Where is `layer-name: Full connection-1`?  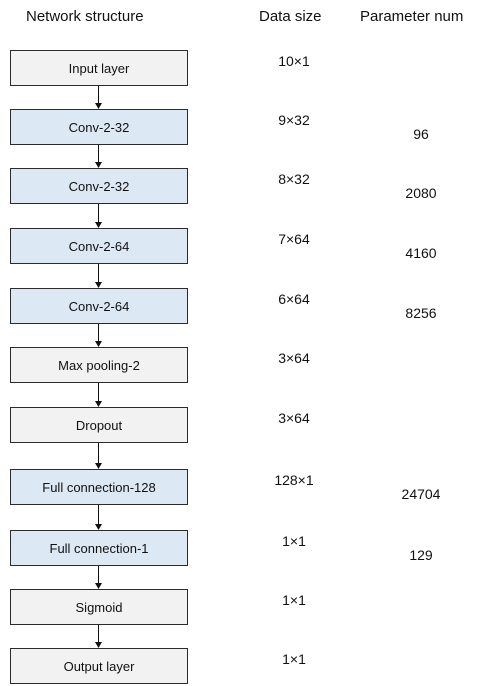
layer-name: Full connection-1 is located at coordinates (99, 548).